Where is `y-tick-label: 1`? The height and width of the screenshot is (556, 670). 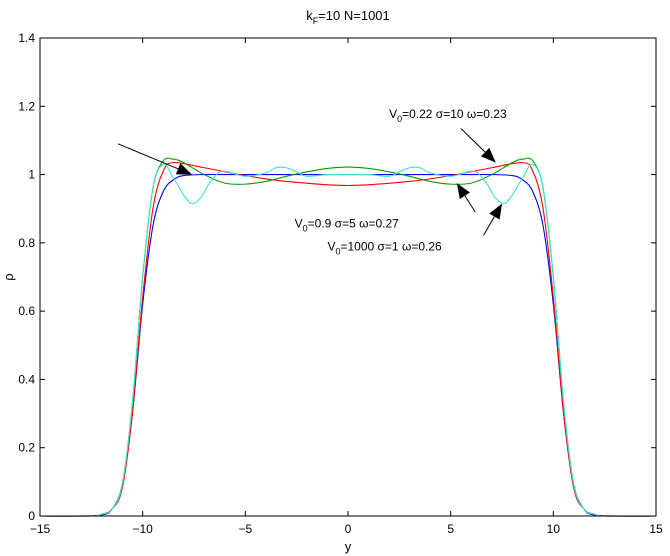 y-tick-label: 1 is located at coordinates (31, 175).